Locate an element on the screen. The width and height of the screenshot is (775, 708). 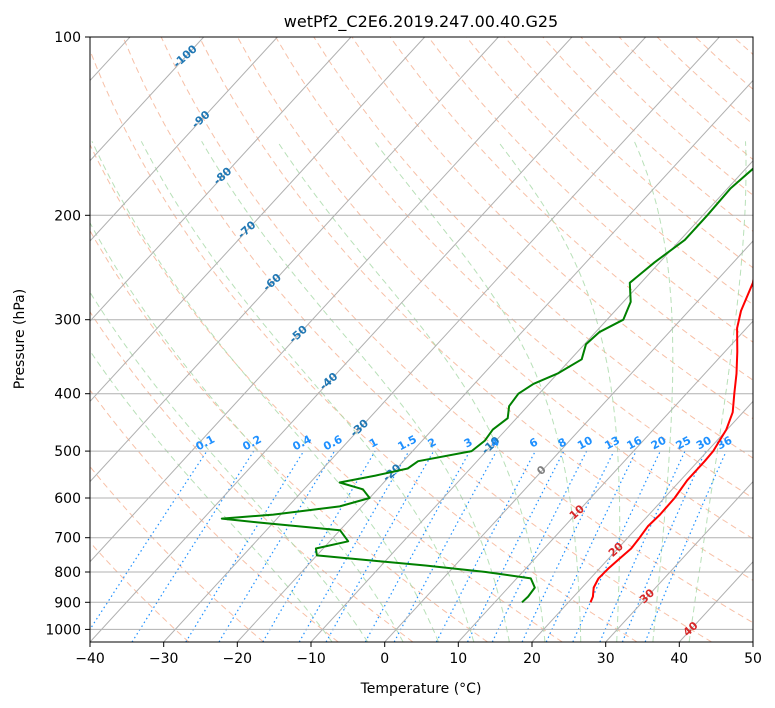
x-axis-ticks: −40 −30 −20 −10 0 10 20 30 40 50 is located at coordinates (418, 654).